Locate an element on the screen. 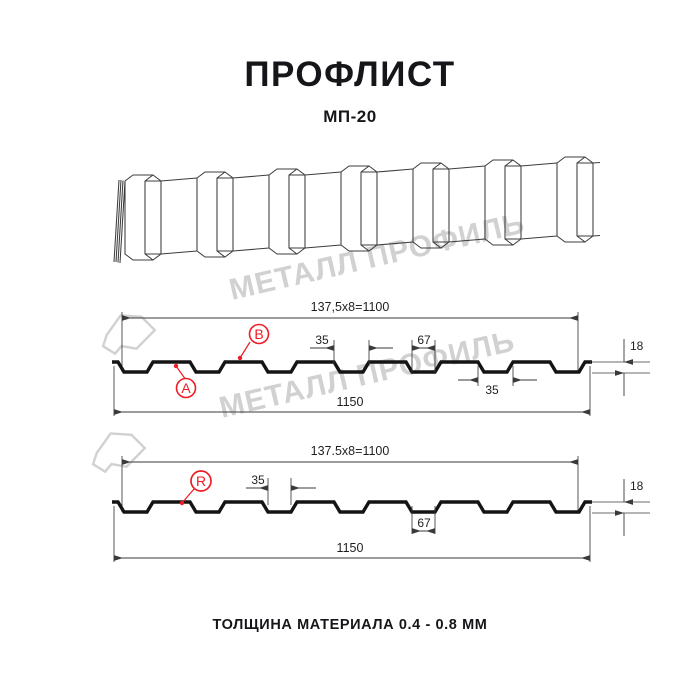 Image resolution: width=700 pixels, height=700 pixels. callout-b-leader is located at coordinates (244, 351).